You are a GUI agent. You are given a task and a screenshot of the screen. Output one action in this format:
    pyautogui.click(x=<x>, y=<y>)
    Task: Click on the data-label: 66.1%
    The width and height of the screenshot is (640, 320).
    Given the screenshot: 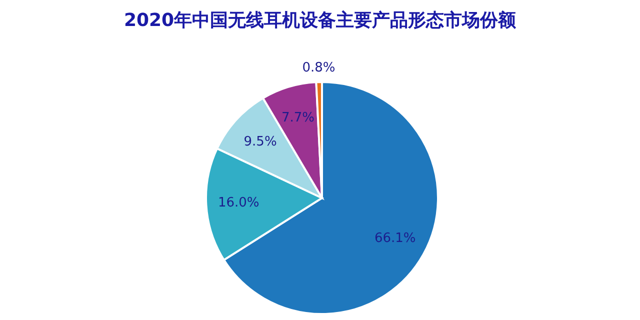 What is the action you would take?
    pyautogui.click(x=395, y=238)
    